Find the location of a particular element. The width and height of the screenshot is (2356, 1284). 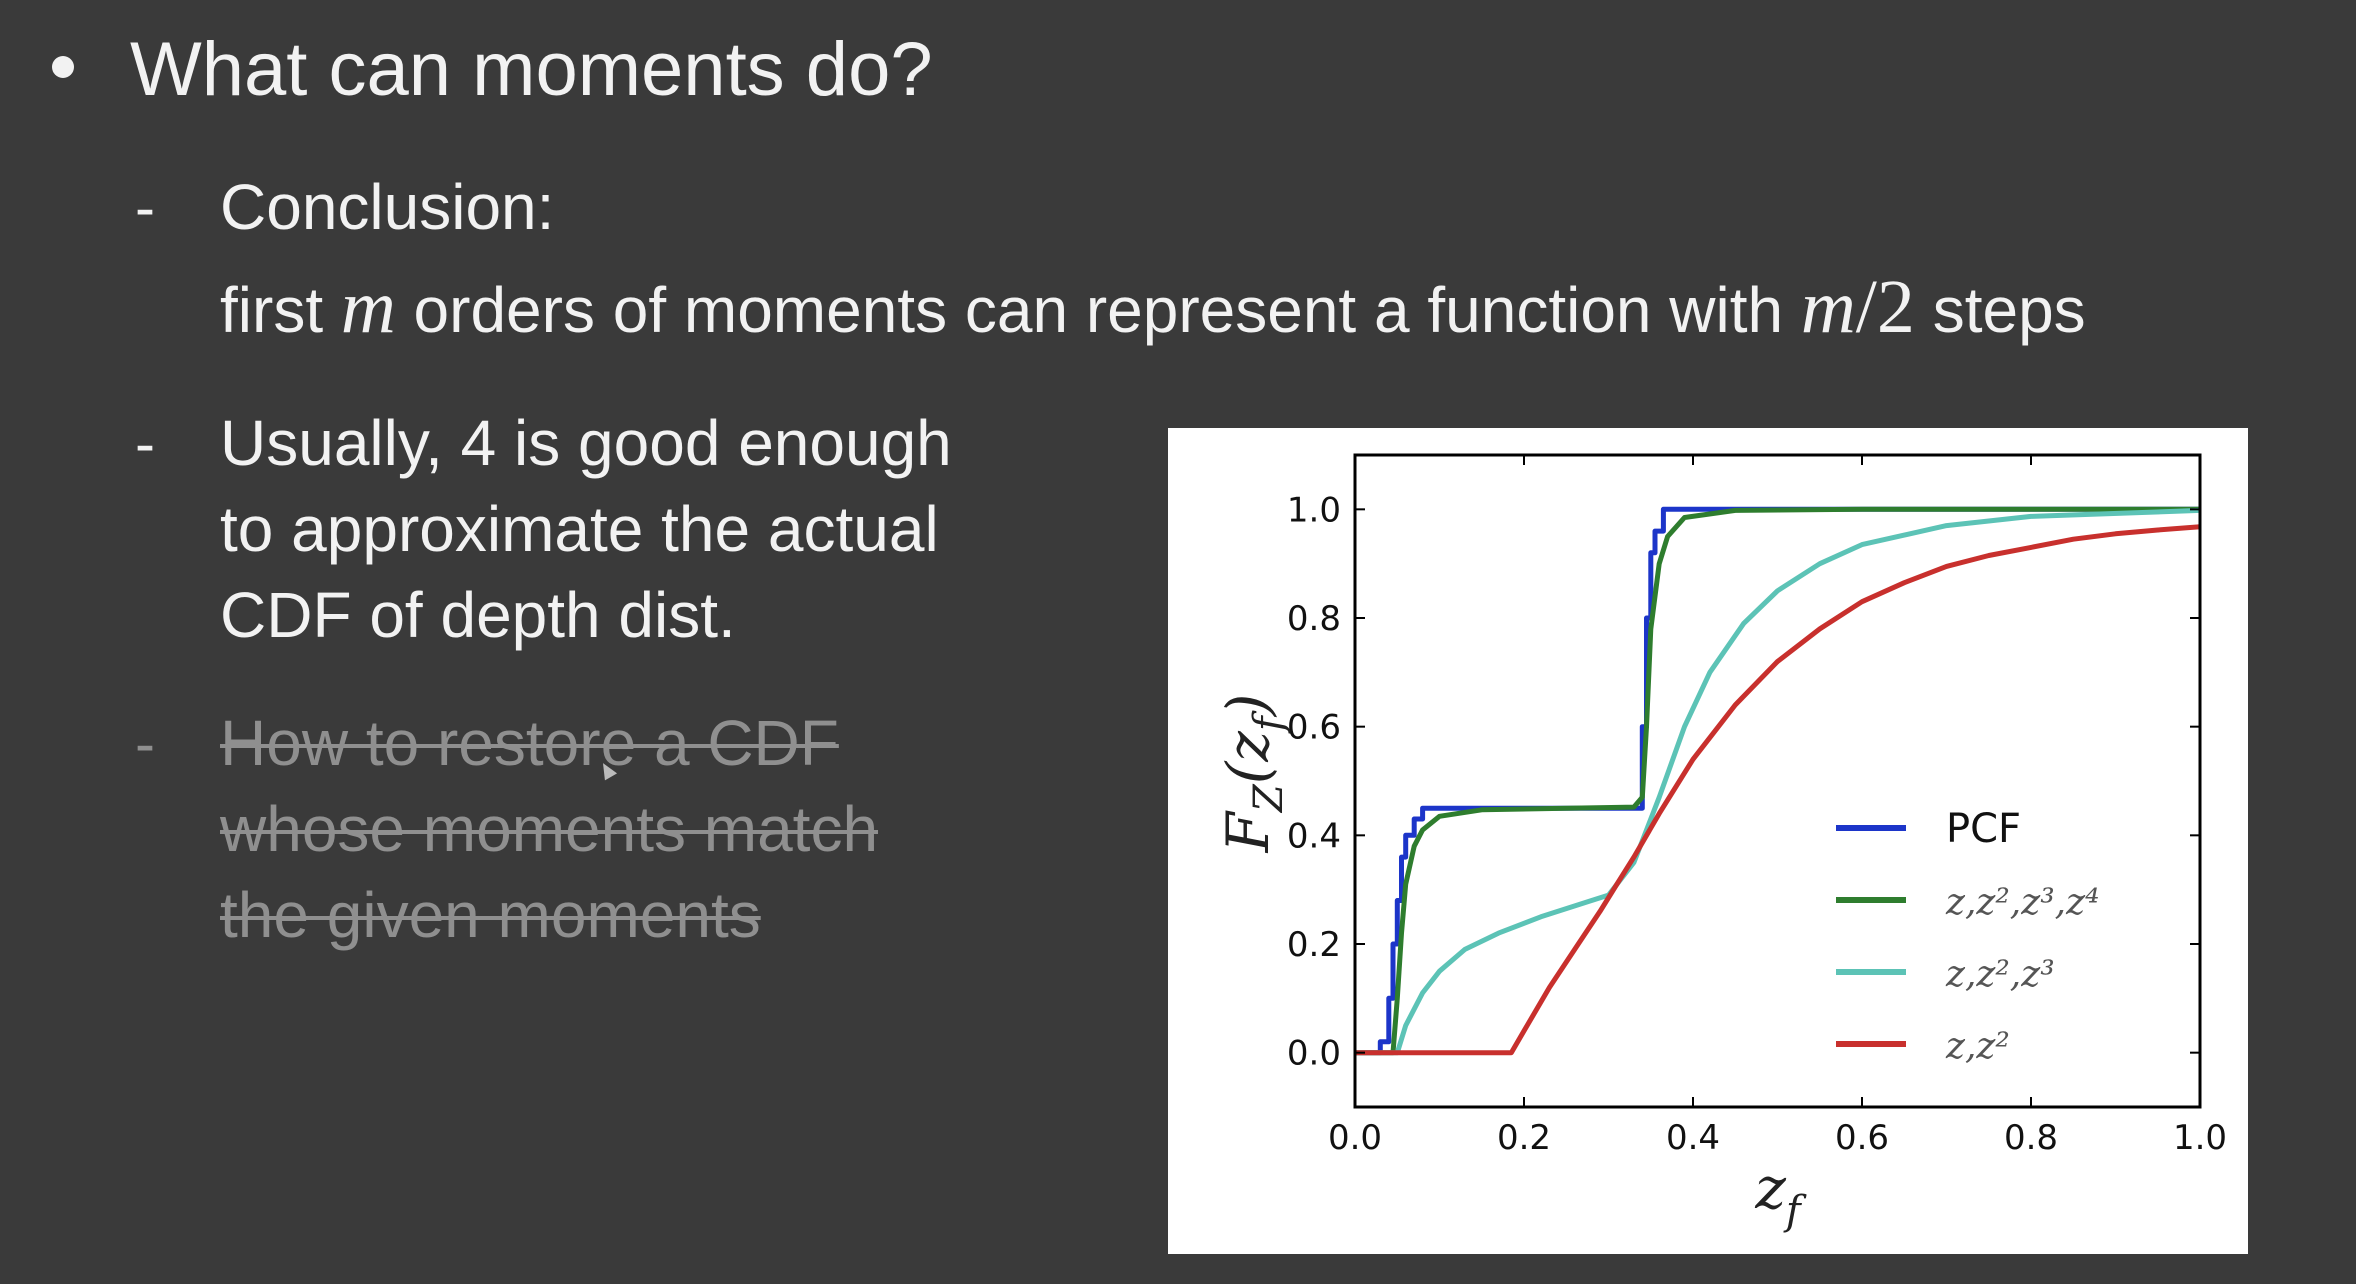

legend-label-2: z,z²,z³ is located at coordinates (2000, 974).